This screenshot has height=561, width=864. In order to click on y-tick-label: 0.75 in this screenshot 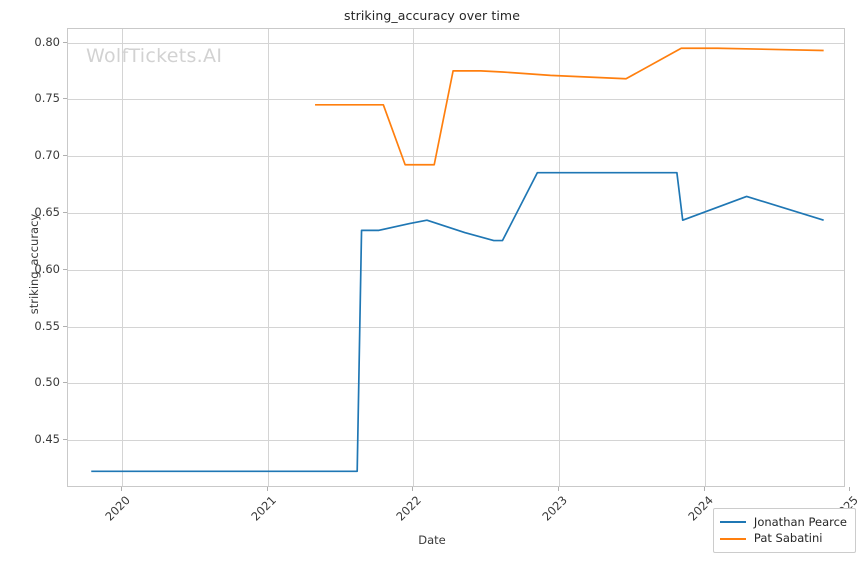, I will do `click(47, 98)`.